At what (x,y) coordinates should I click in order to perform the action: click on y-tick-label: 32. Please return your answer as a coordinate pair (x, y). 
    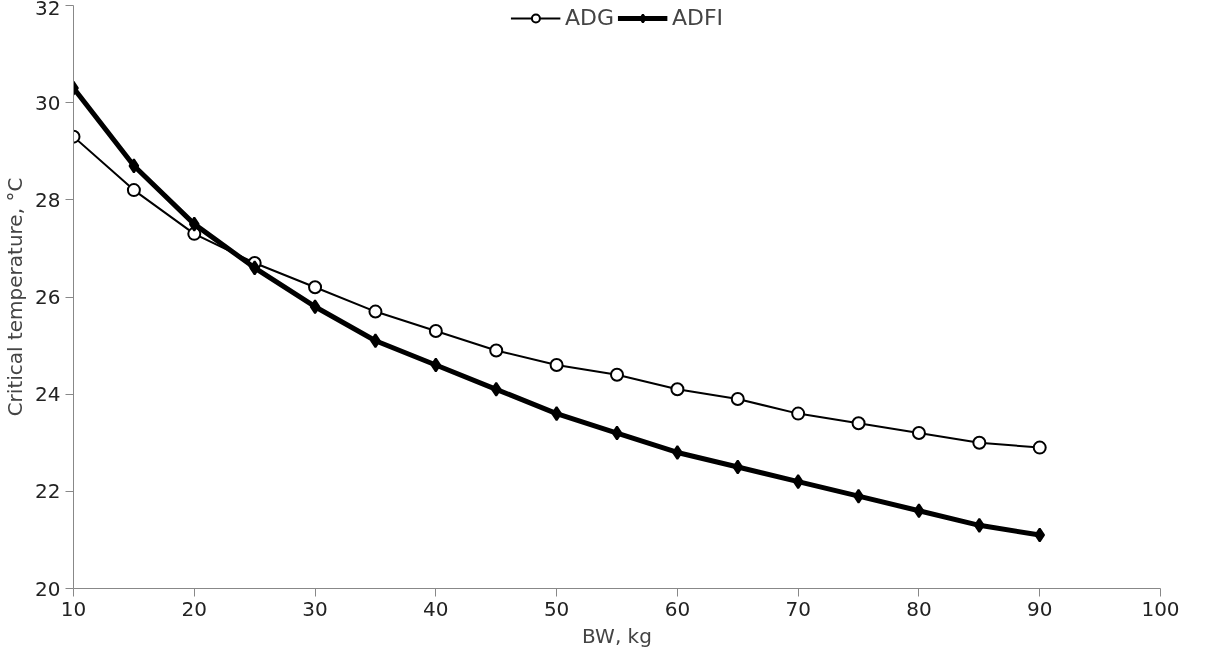
    Looking at the image, I should click on (48, 10).